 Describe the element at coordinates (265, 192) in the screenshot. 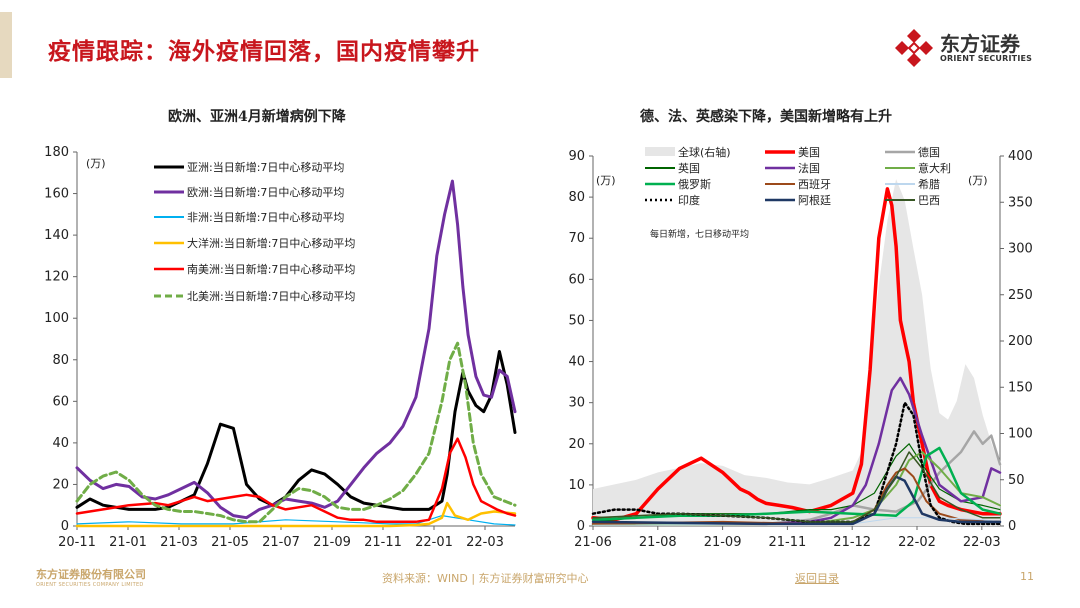

I see `legend-label: 欧洲:当日新增:7日中心移动平均` at that location.